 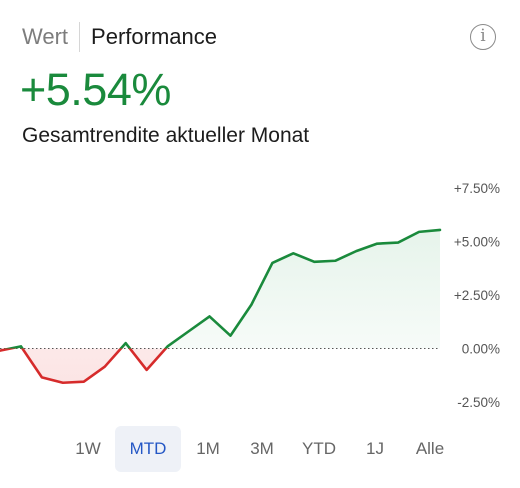 I want to click on tab-performance: Performance, so click(x=154, y=36).